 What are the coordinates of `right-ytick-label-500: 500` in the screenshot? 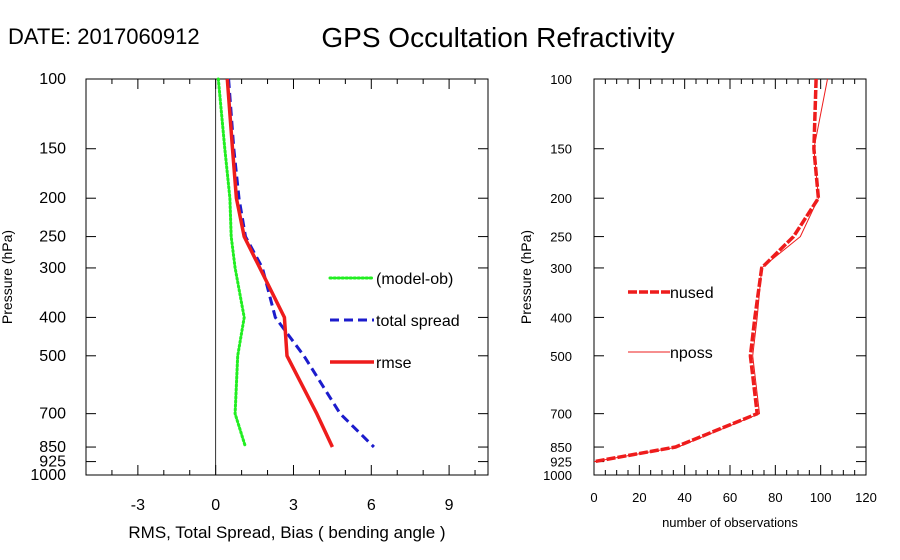 It's located at (561, 356).